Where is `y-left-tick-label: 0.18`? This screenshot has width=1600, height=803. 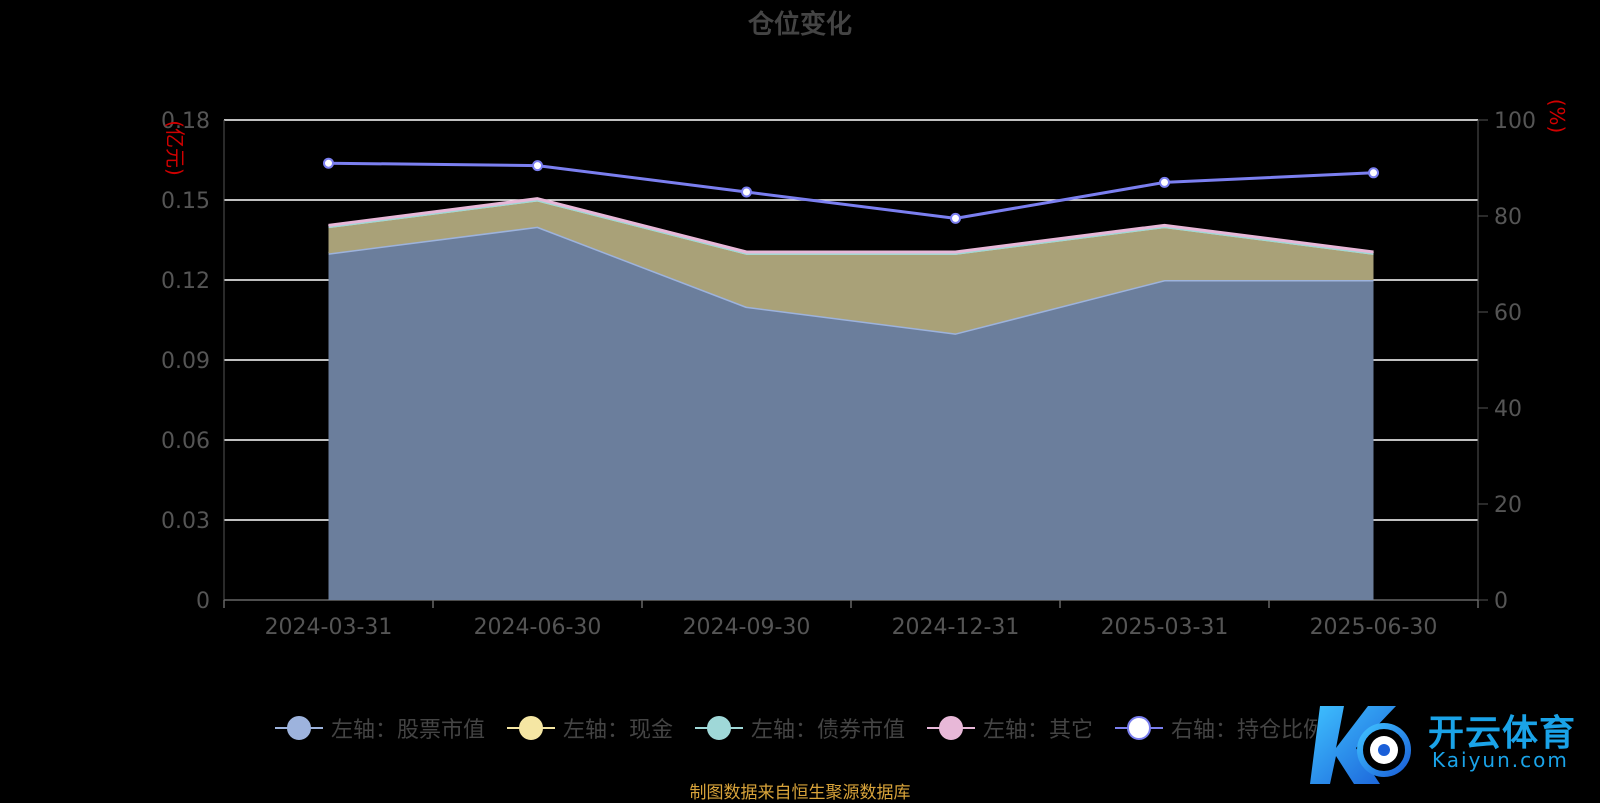 y-left-tick-label: 0.18 is located at coordinates (185, 121).